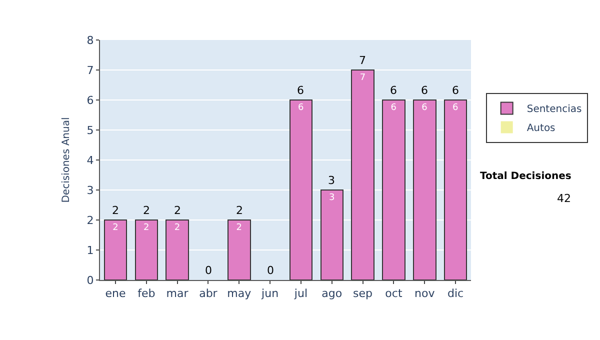  Describe the element at coordinates (362, 60) in the screenshot. I see `total-label: 7` at that location.